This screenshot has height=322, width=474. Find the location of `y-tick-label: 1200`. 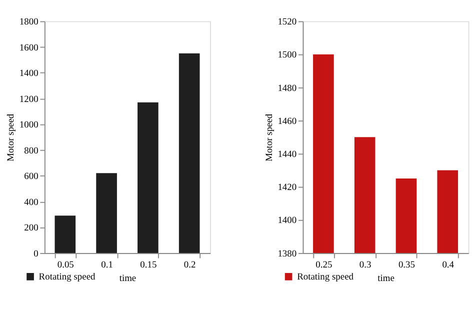

y-tick-label: 1200 is located at coordinates (29, 99).